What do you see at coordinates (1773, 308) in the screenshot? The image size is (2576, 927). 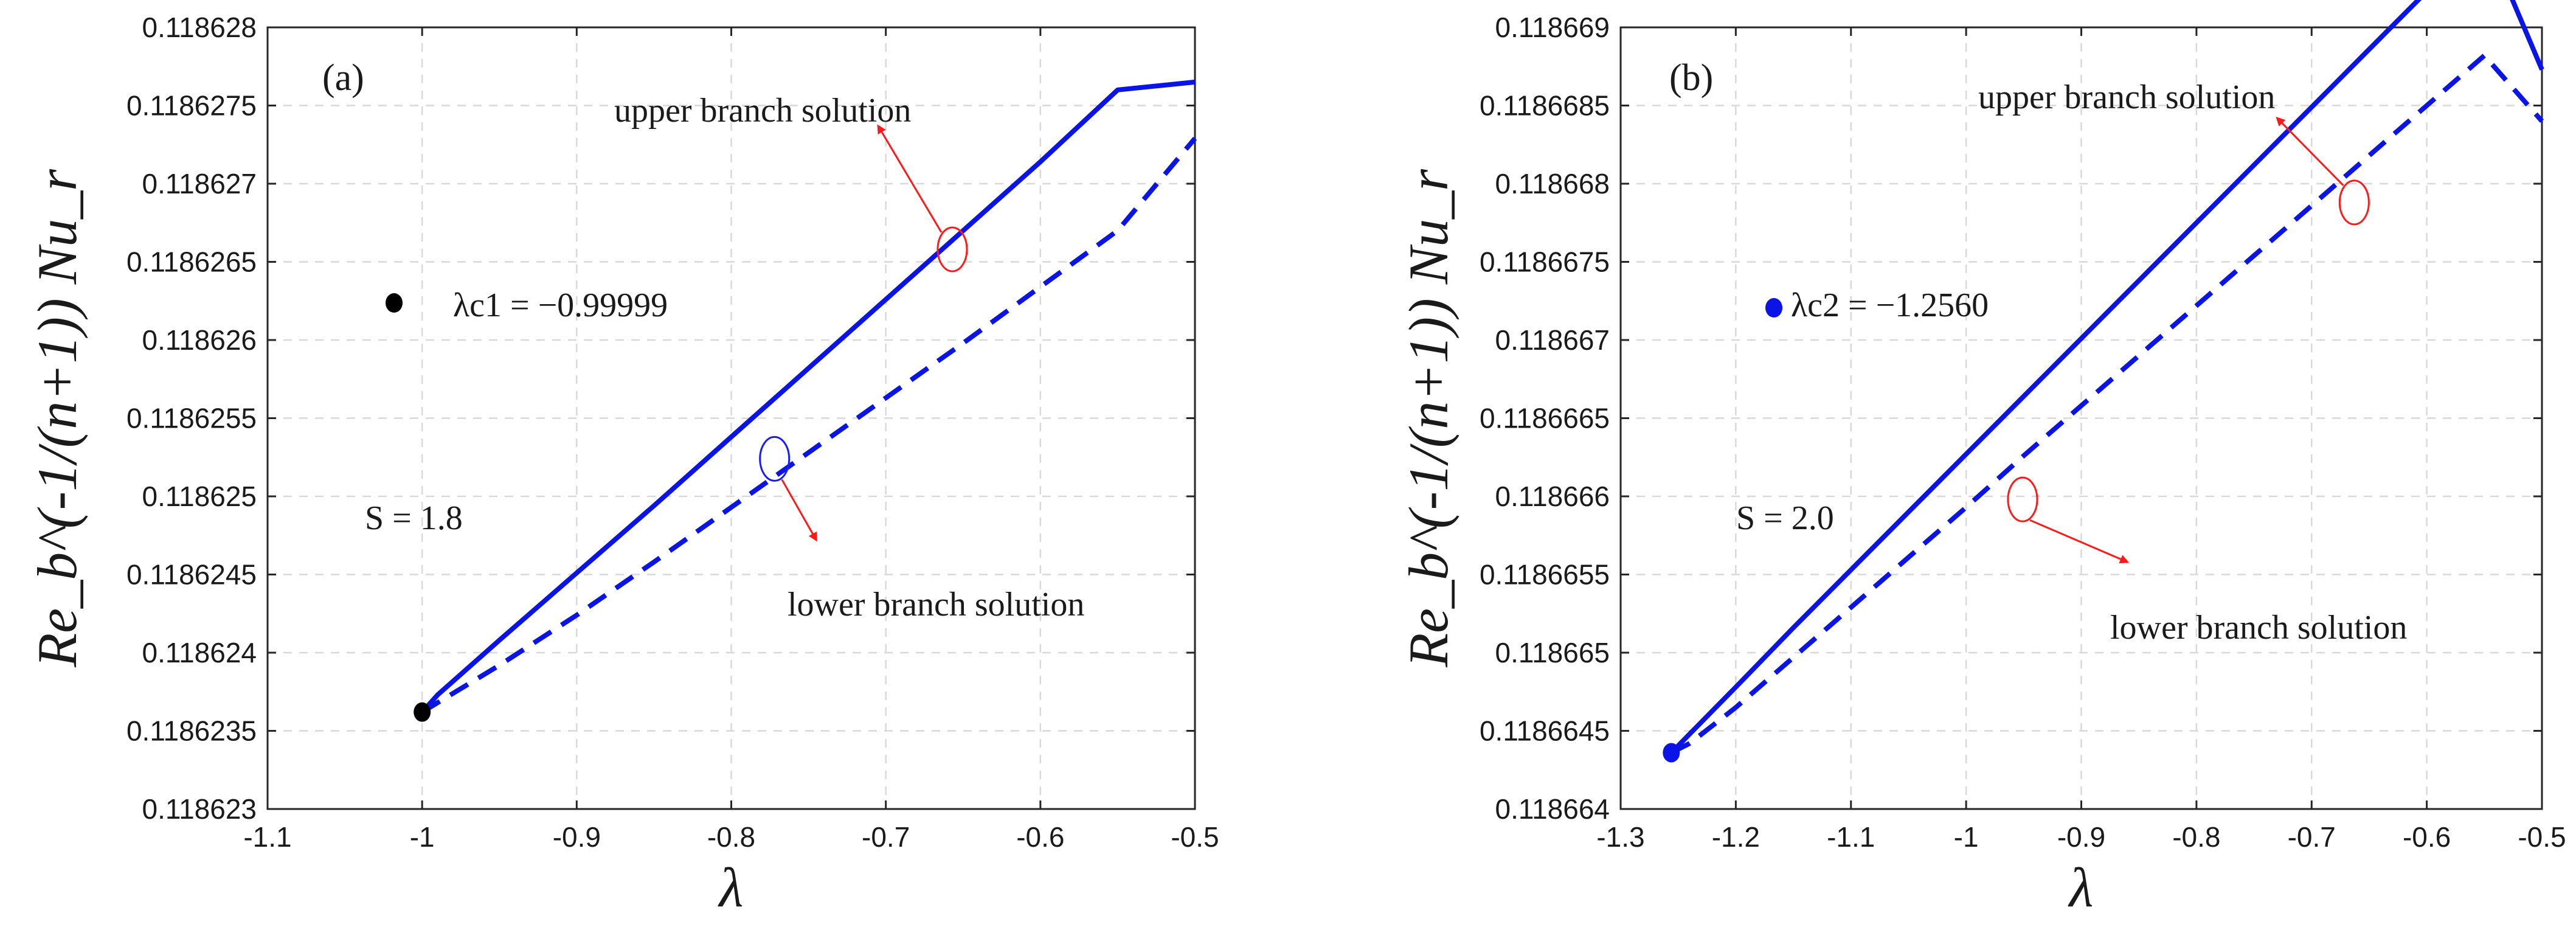 I see `critical-legend-dot-b` at bounding box center [1773, 308].